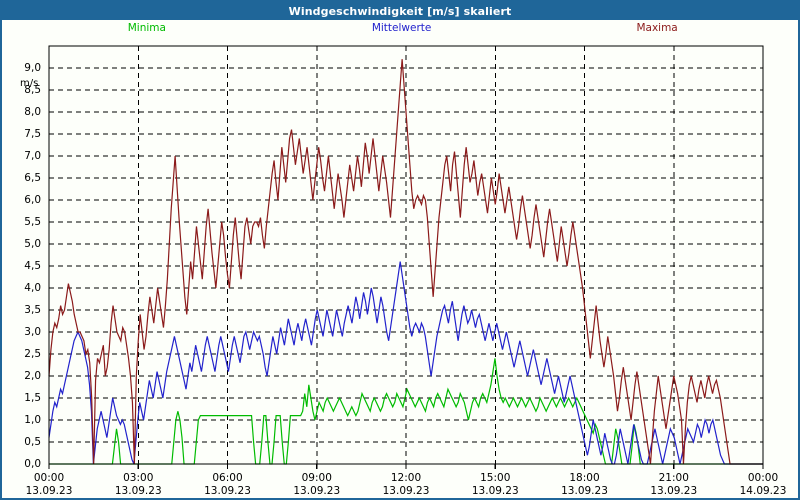 Image resolution: width=800 pixels, height=500 pixels. What do you see at coordinates (673, 478) in the screenshot?
I see `x-axis-tick-time: 21:00` at bounding box center [673, 478].